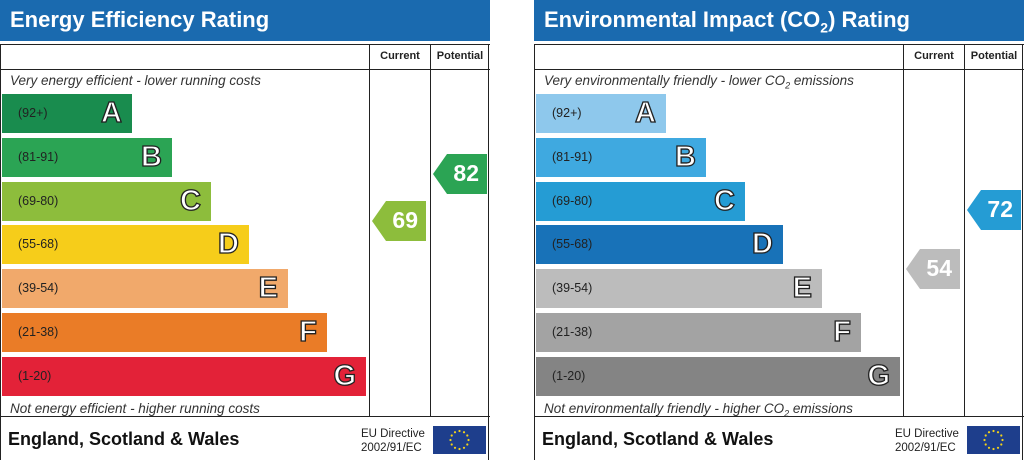 This screenshot has width=1024, height=460. Describe the element at coordinates (640, 201) in the screenshot. I see `environment-band-c: (69-80) C` at that location.